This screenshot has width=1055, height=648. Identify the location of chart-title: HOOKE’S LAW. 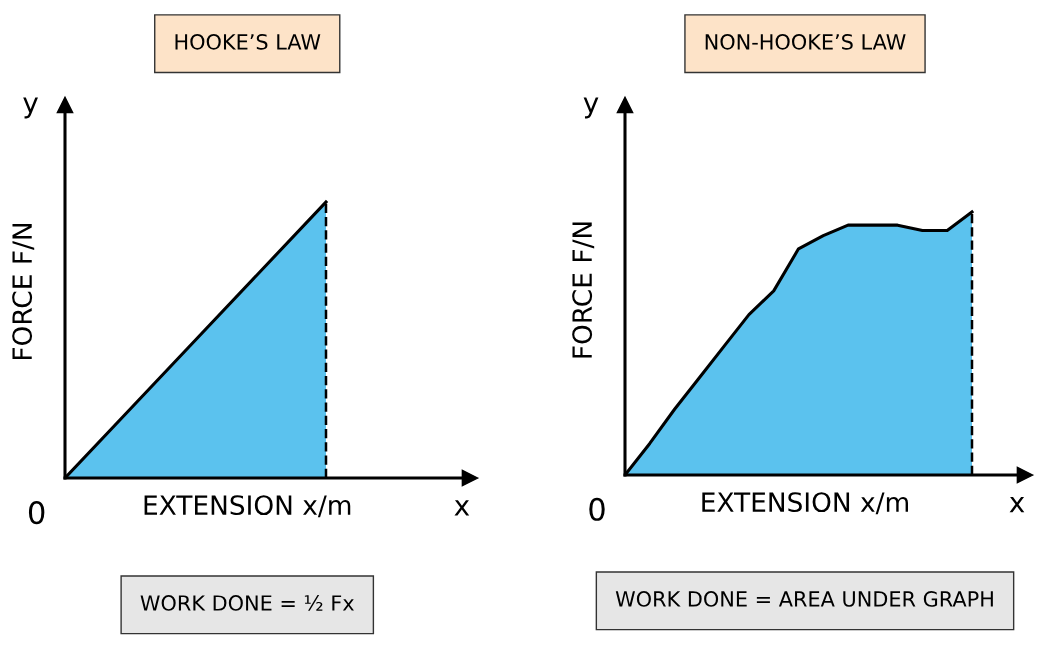
(248, 41).